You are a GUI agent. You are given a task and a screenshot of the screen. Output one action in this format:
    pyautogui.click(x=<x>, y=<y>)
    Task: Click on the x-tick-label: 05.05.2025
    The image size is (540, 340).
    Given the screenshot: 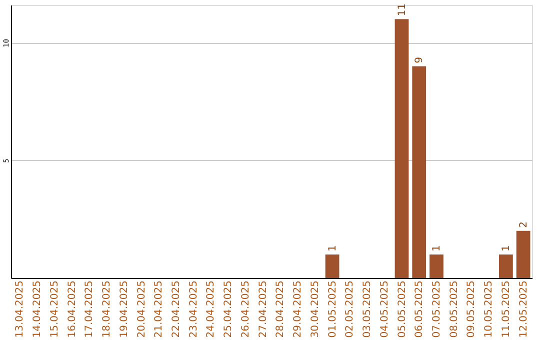 What is the action you would take?
    pyautogui.click(x=402, y=309)
    